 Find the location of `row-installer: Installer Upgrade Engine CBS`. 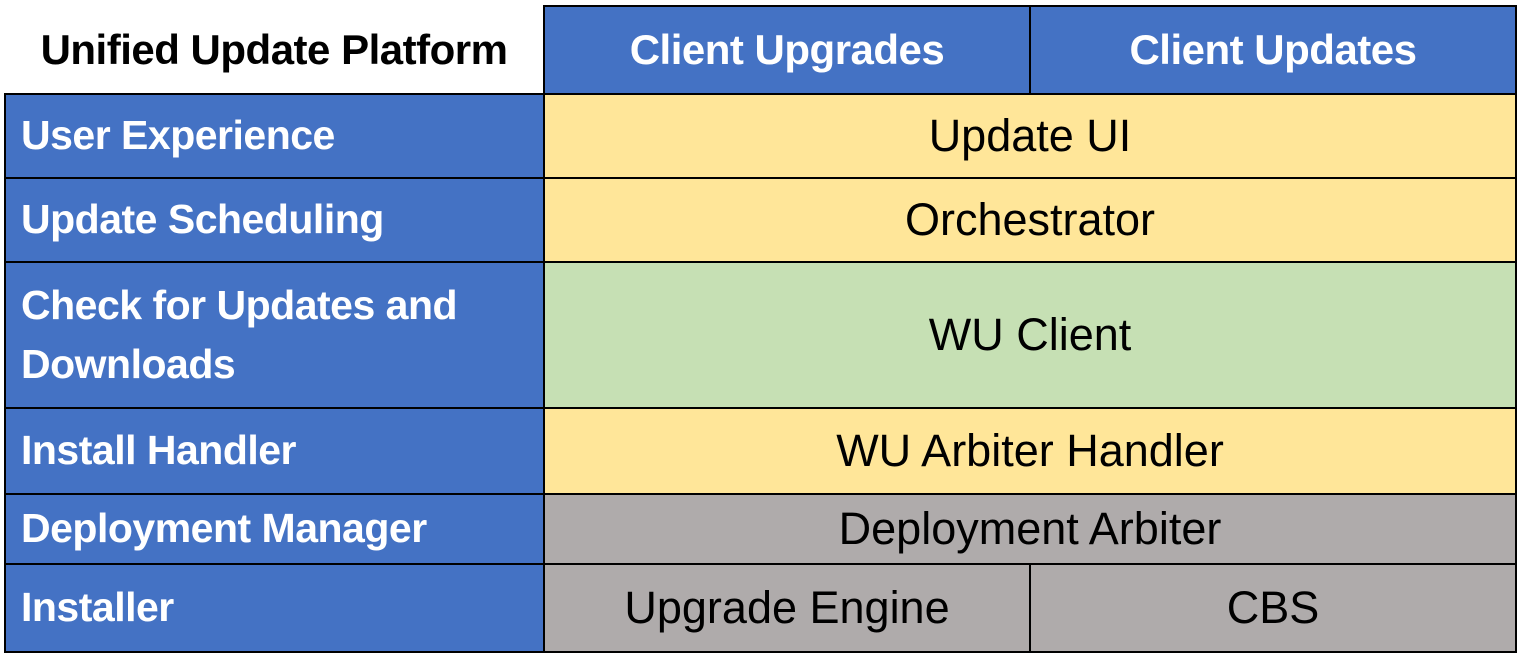

row-installer: Installer Upgrade Engine CBS is located at coordinates (760, 608).